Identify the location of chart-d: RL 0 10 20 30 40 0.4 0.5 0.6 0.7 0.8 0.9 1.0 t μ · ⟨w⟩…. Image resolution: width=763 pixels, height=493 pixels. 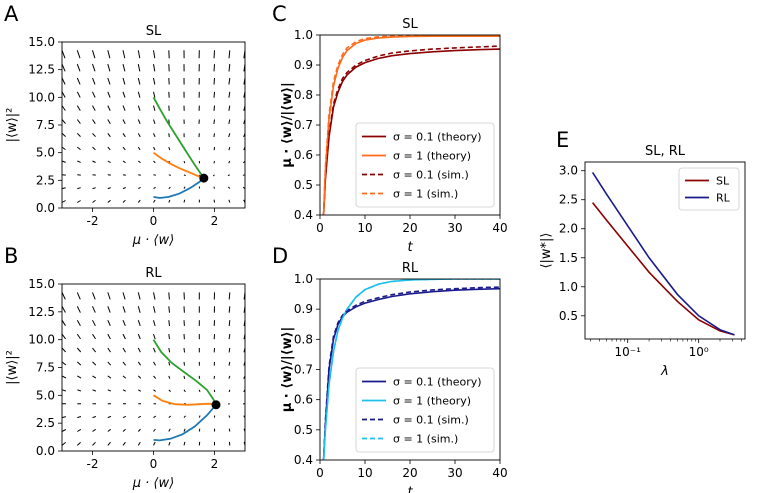
(394, 377).